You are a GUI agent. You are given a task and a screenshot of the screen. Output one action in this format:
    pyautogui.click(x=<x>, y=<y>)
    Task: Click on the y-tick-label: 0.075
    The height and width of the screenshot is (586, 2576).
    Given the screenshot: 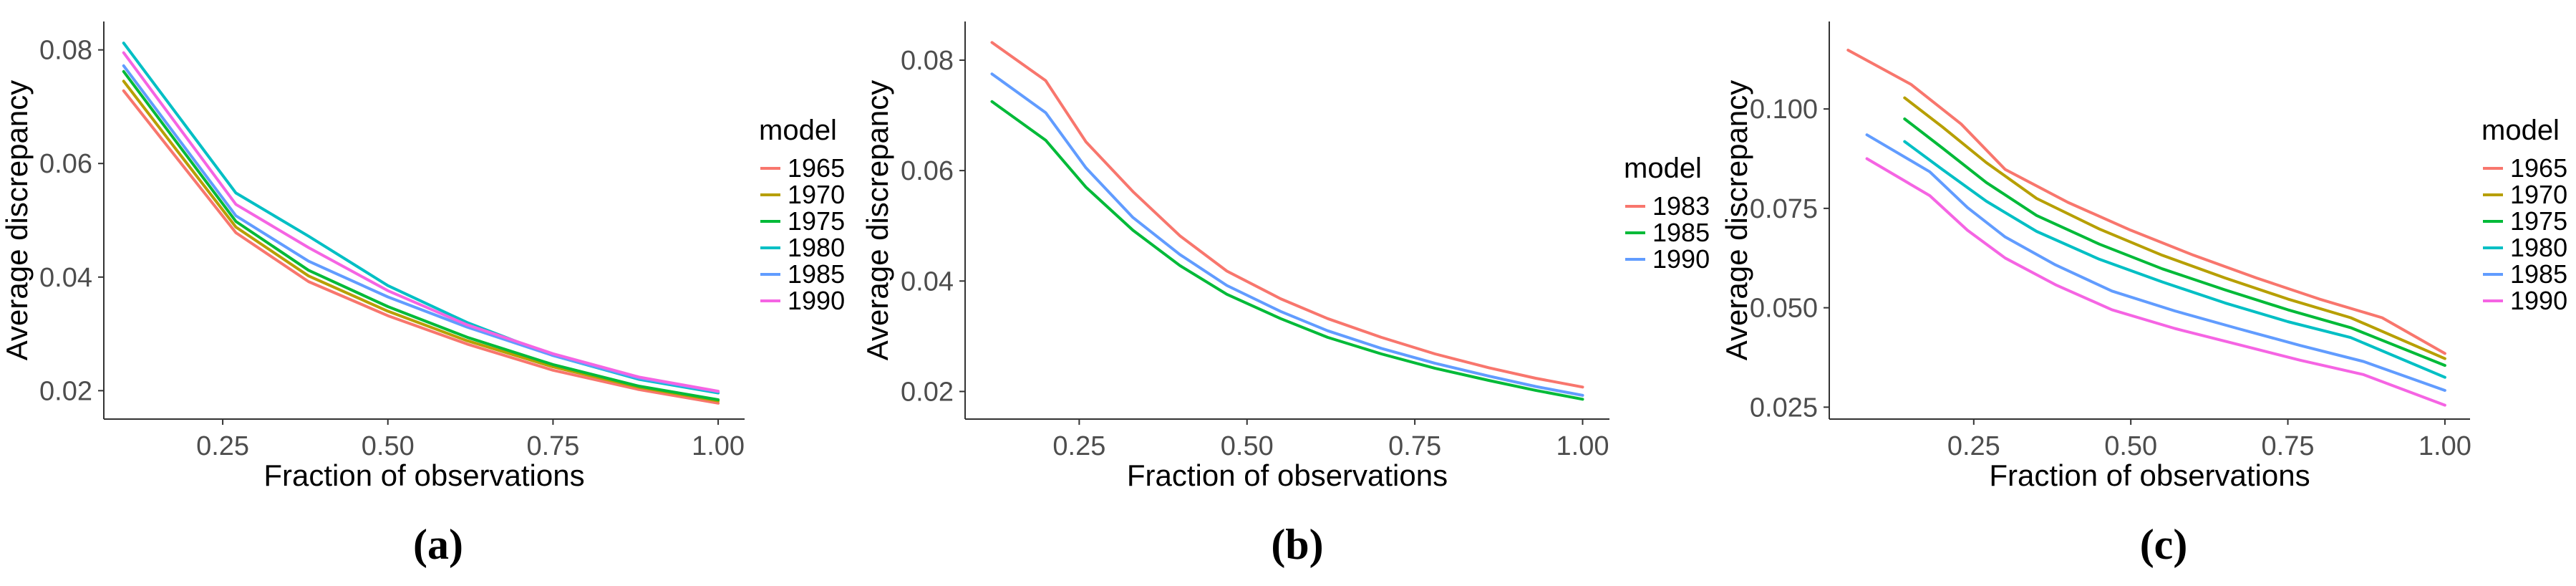 What is the action you would take?
    pyautogui.click(x=1784, y=209)
    